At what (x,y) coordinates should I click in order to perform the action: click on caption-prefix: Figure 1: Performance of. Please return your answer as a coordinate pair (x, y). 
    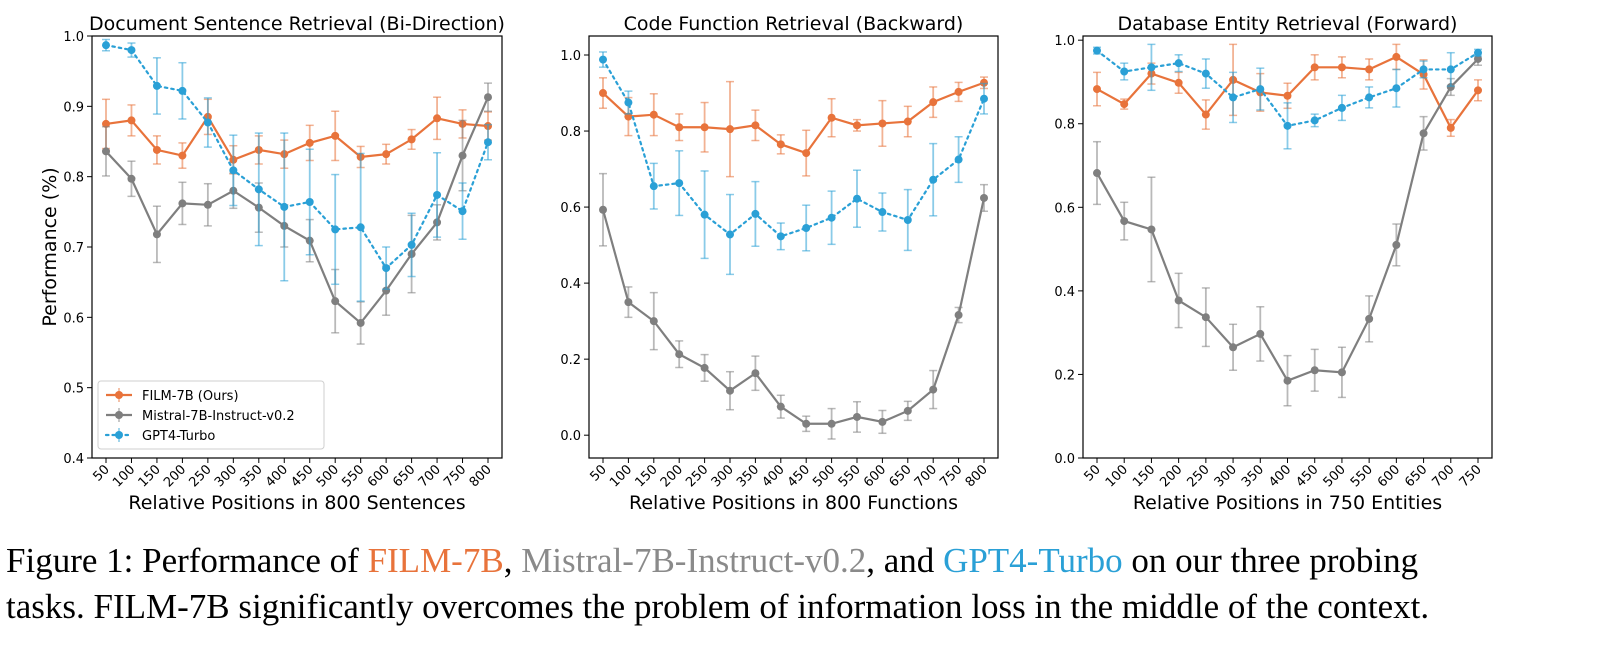
    Looking at the image, I should click on (187, 560).